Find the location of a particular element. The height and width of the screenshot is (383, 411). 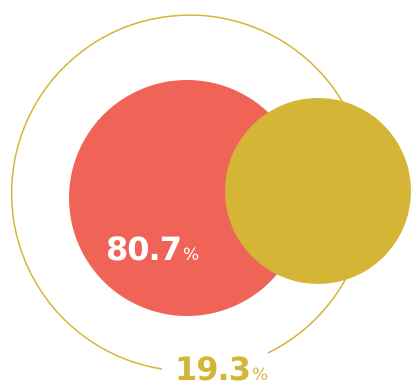

minor-share-value: 19.3 is located at coordinates (212, 366).